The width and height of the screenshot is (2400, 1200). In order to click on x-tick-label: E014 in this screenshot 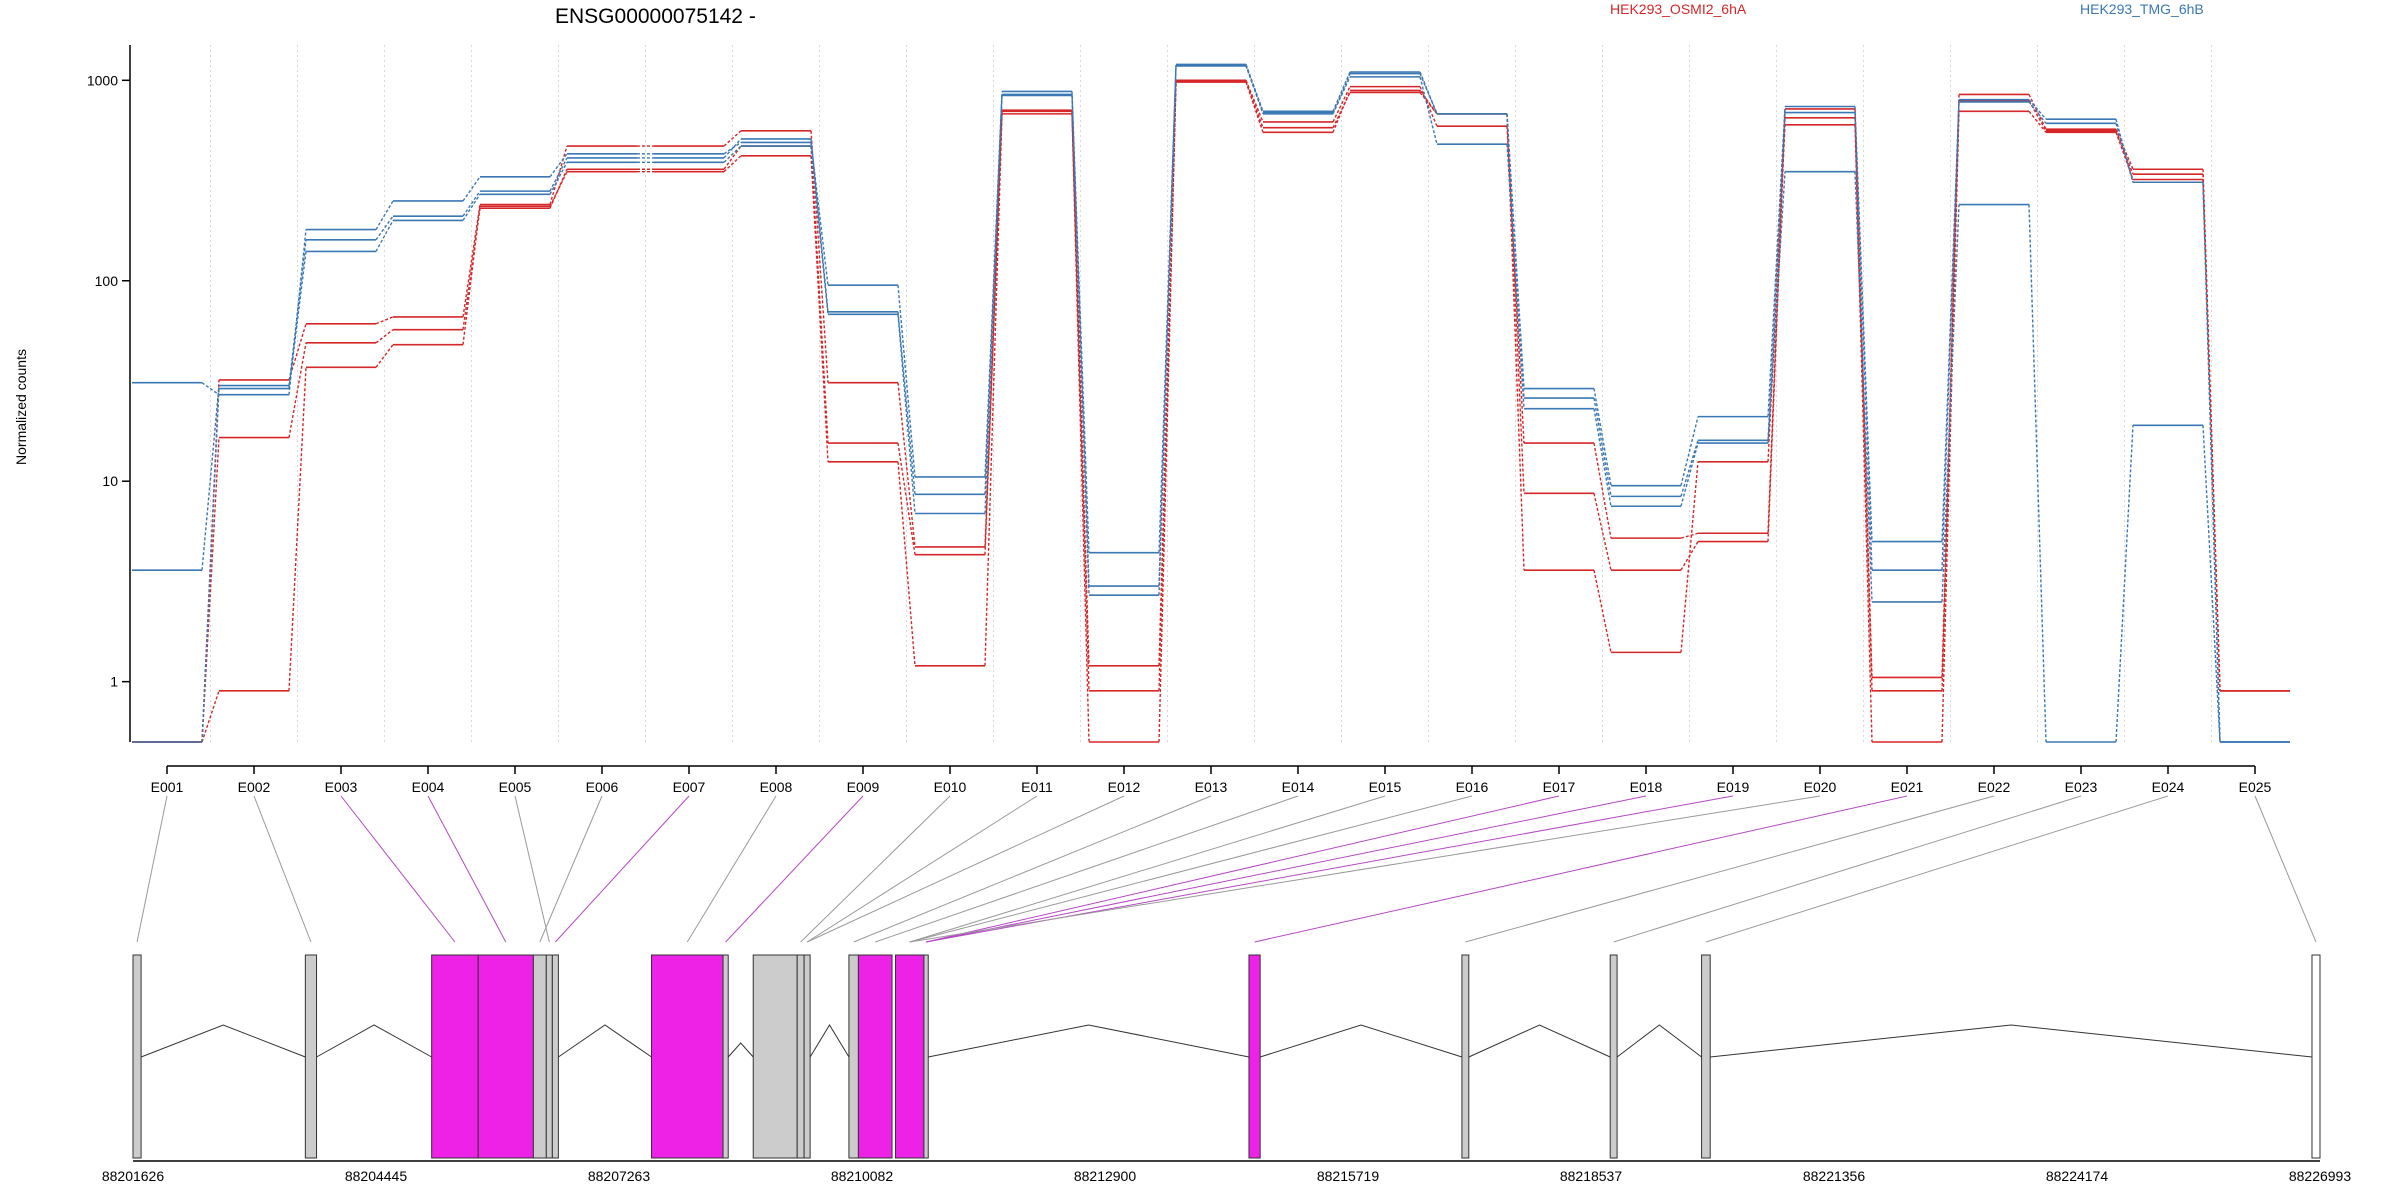, I will do `click(1298, 787)`.